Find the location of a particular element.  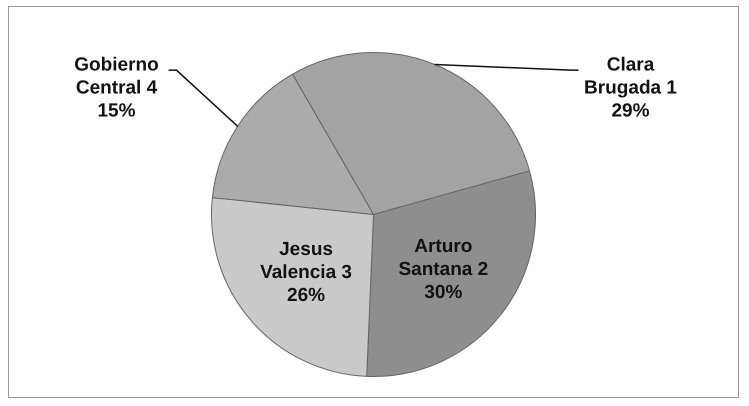

data-label: 30% is located at coordinates (443, 293).